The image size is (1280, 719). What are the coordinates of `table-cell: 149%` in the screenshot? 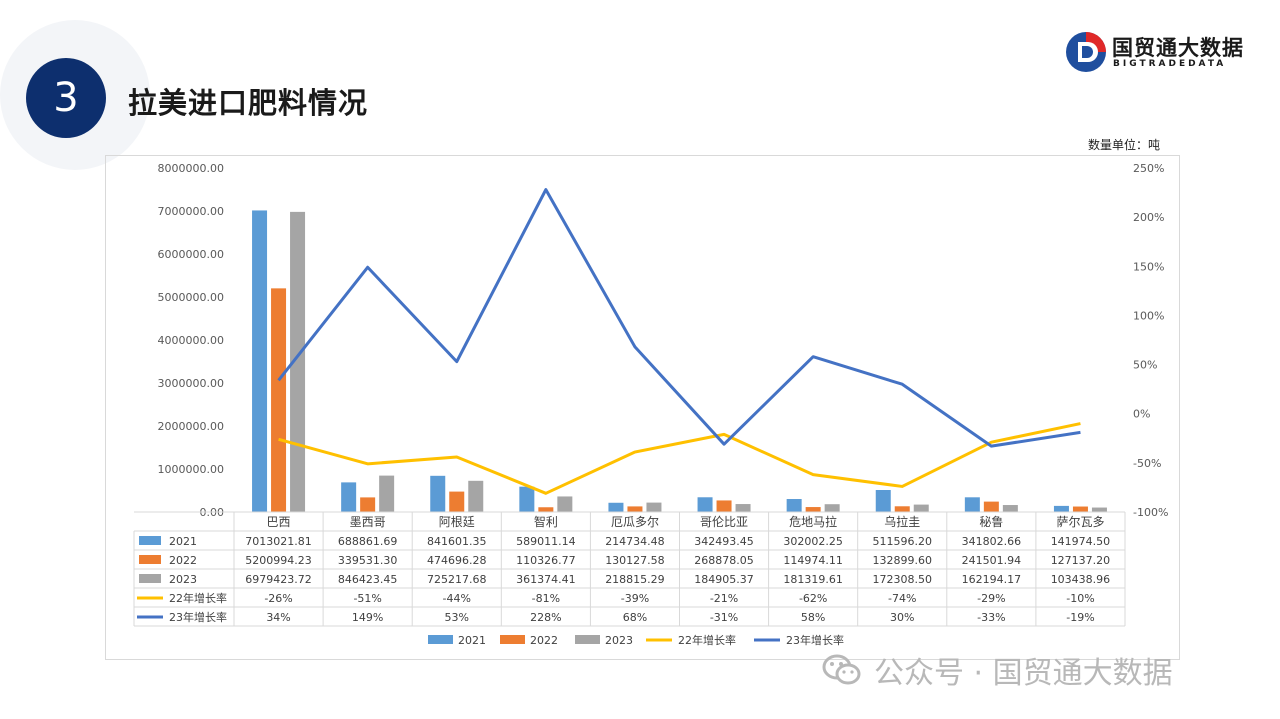 It's located at (367, 617).